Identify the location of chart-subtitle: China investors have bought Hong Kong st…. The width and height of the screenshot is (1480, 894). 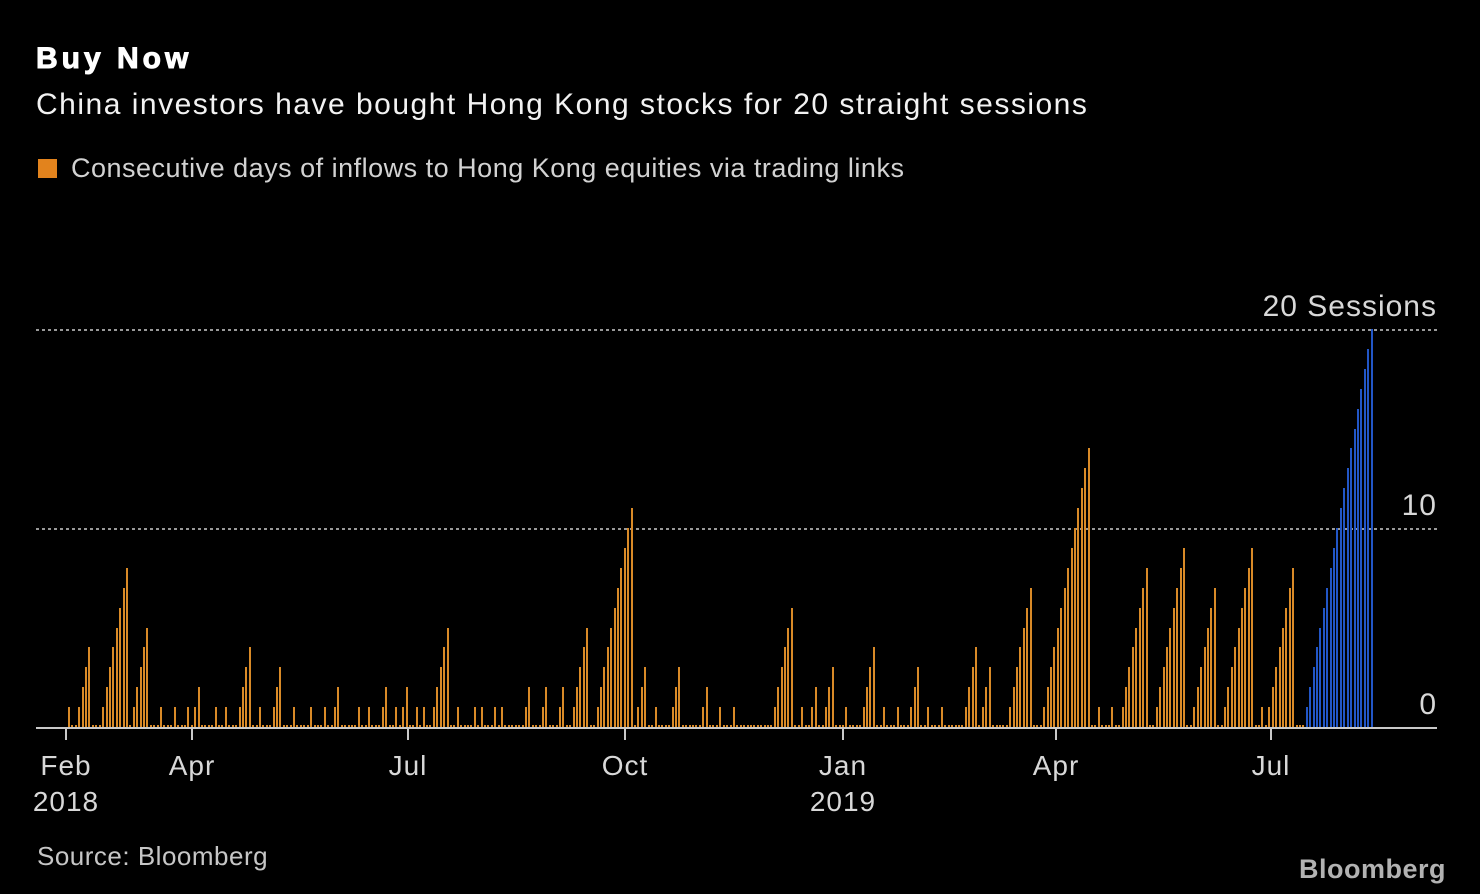
(562, 104).